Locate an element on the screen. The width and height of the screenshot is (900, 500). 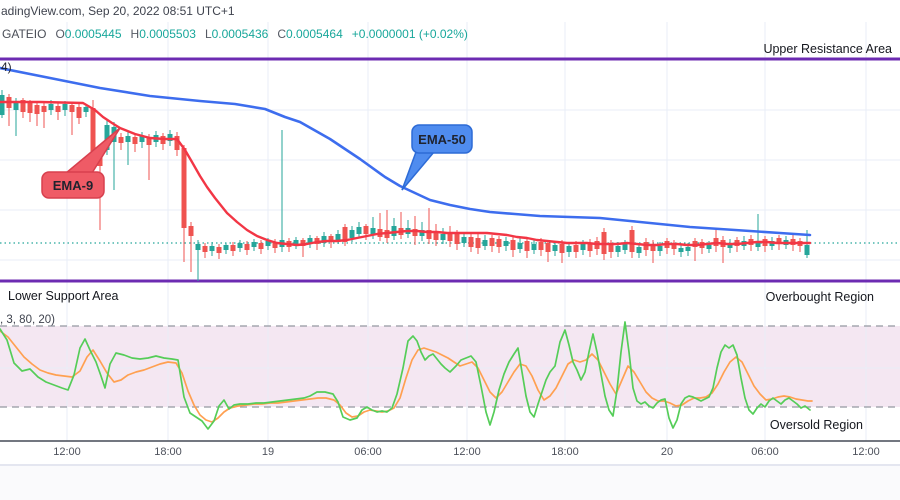
ema9-callout-label: EMA-9 is located at coordinates (73, 185).